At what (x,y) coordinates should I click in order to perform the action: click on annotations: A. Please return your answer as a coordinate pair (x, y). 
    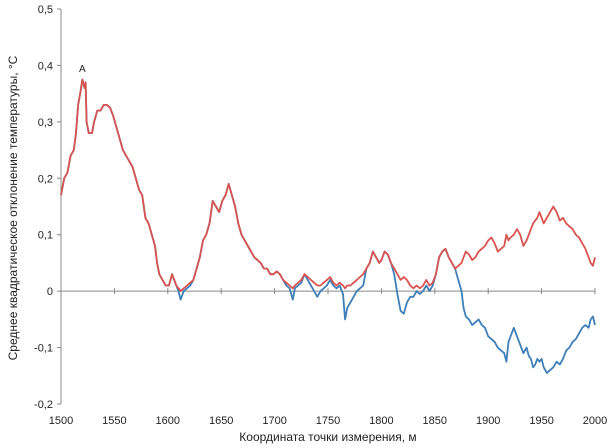
    Looking at the image, I should click on (82, 69).